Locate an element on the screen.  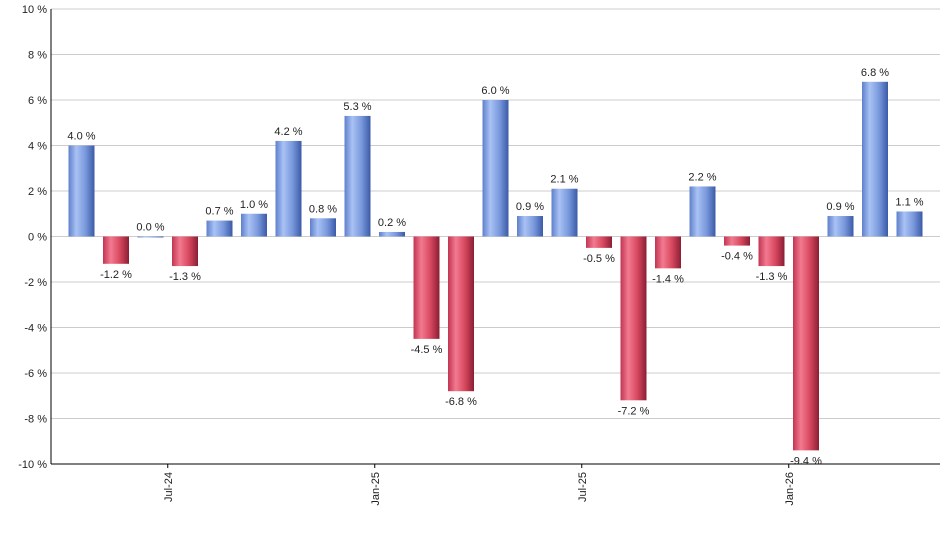
data-label: 1.1 % is located at coordinates (909, 202).